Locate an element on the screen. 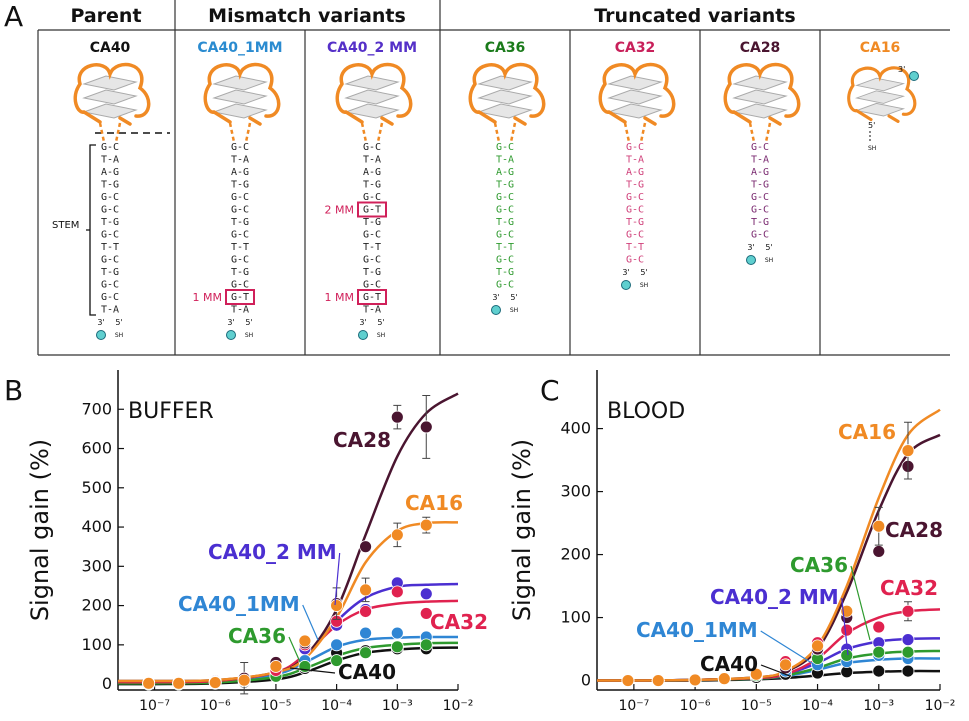 The image size is (969, 721). variant-name: CA40 is located at coordinates (110, 48).